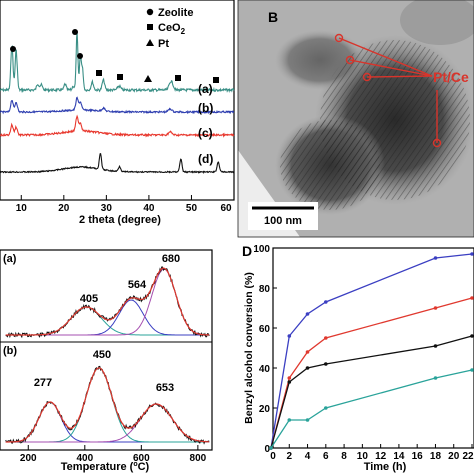 This screenshot has width=474, height=474. What do you see at coordinates (105, 467) in the screenshot?
I see `panel-c-xlabel: Temperature (oC)` at bounding box center [105, 467].